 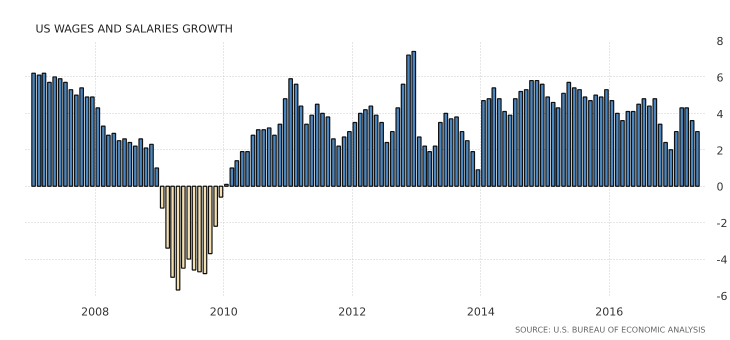 I want to click on y-tick-label: 2, so click(x=720, y=151).